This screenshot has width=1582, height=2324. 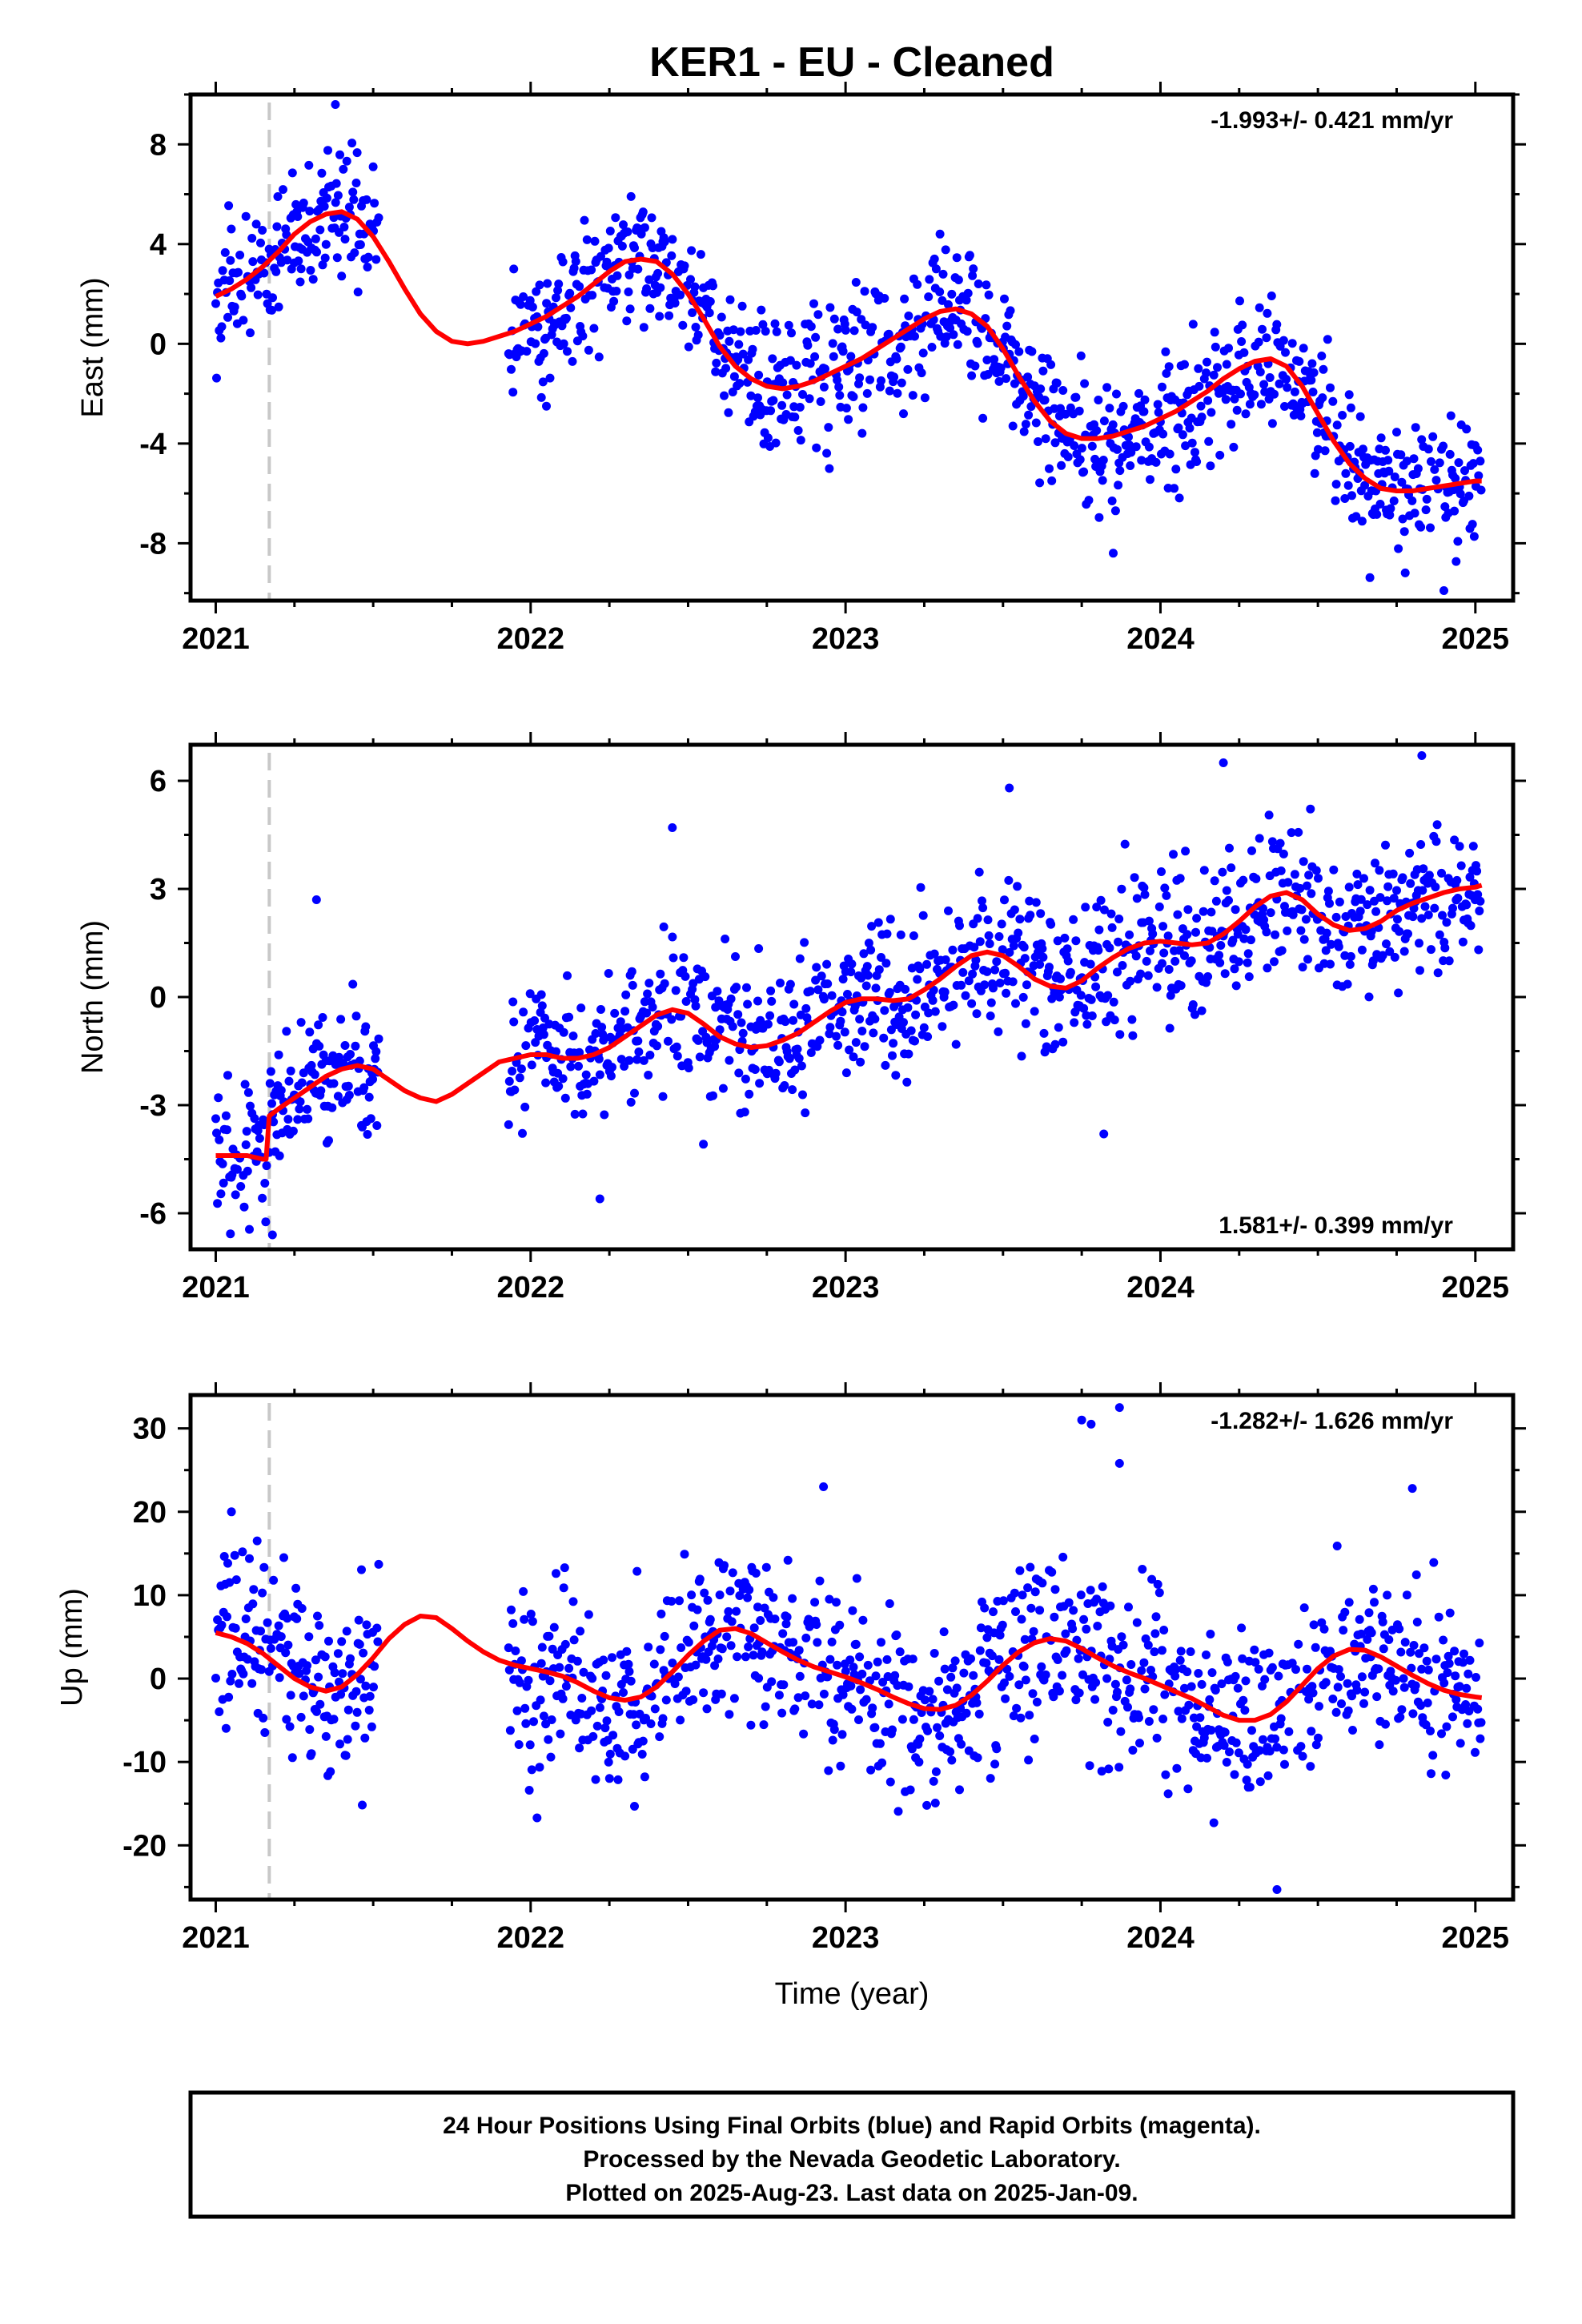 What do you see at coordinates (93, 997) in the screenshot?
I see `y-axis-label: North (mm)` at bounding box center [93, 997].